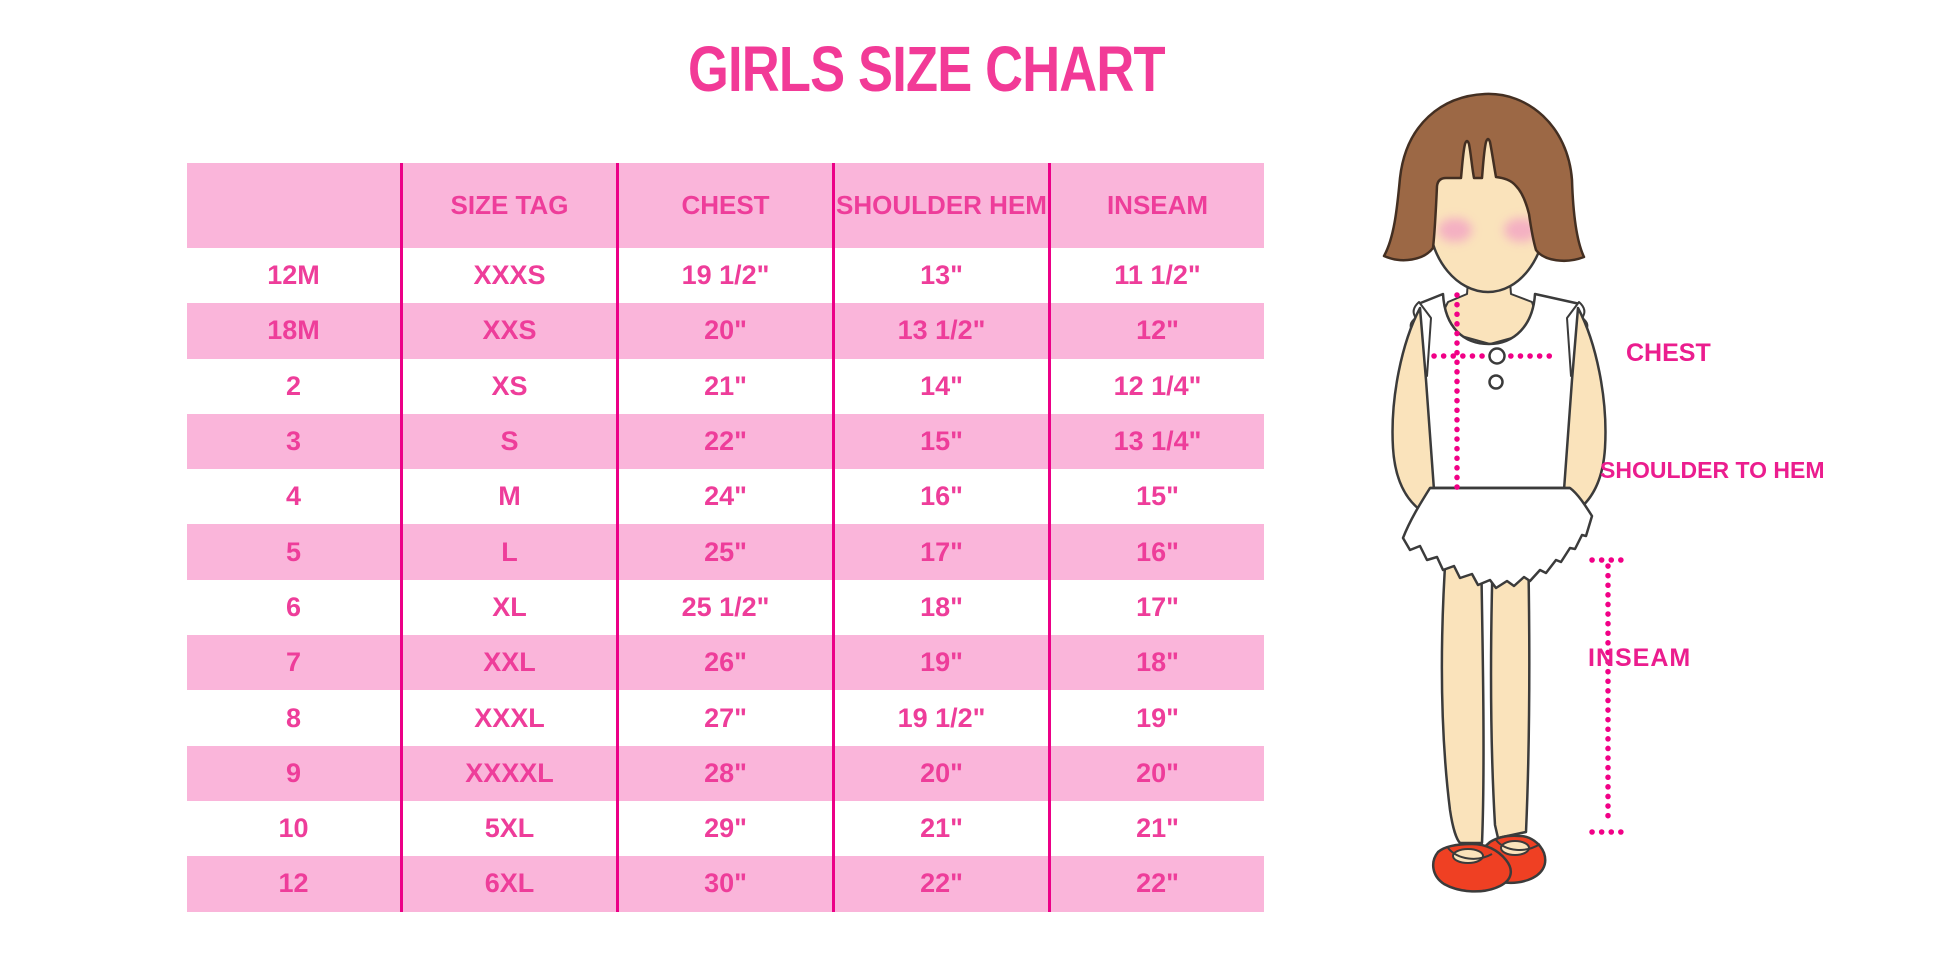 The height and width of the screenshot is (973, 1946). I want to click on page-title: GIRLS SIZE CHART, so click(927, 69).